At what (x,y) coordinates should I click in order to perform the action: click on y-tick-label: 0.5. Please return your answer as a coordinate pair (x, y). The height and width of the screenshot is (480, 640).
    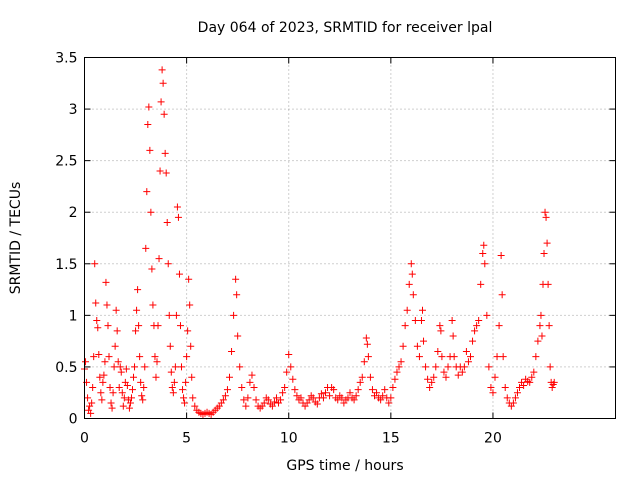
    Looking at the image, I should click on (66, 368).